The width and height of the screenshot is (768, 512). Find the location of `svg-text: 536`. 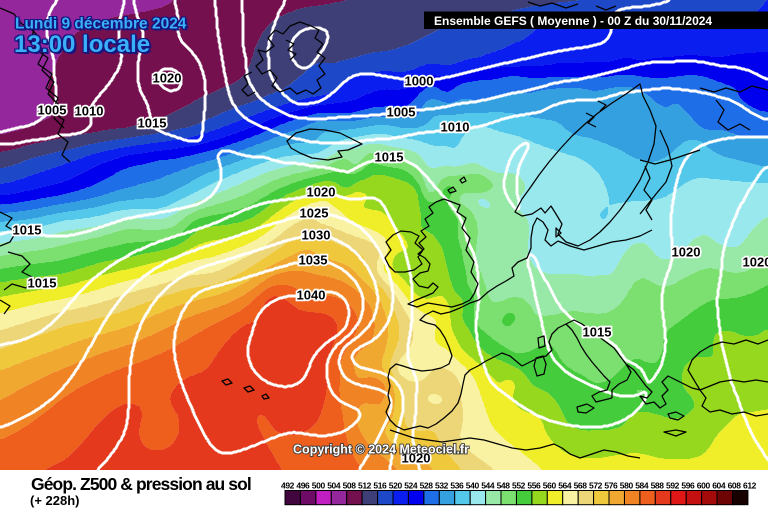

svg-text: 536 is located at coordinates (457, 486).